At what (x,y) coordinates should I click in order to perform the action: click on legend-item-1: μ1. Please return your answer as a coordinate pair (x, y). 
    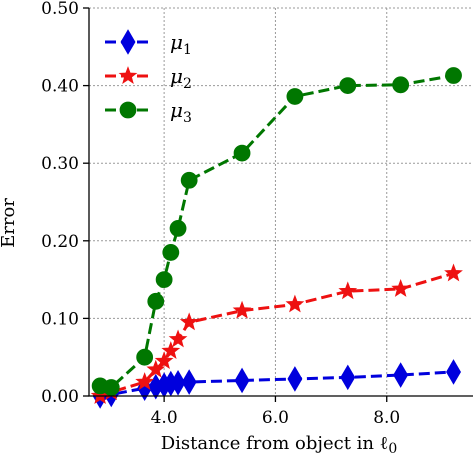
    Looking at the image, I should click on (148, 43).